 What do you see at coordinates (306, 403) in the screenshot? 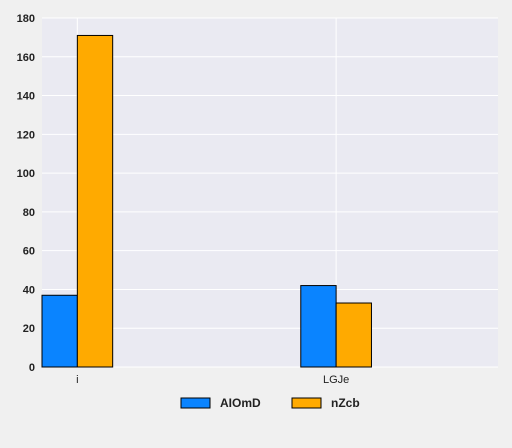
I see `legend-swatch-nZcb` at bounding box center [306, 403].